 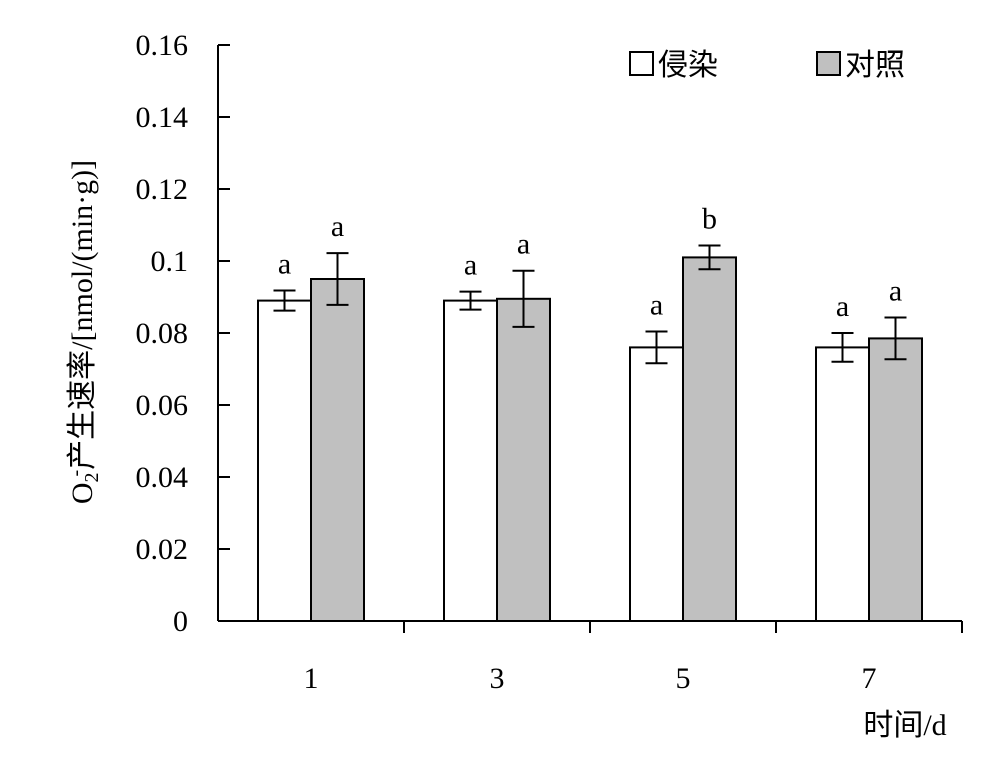 I want to click on significance-label: b, so click(x=709, y=219).